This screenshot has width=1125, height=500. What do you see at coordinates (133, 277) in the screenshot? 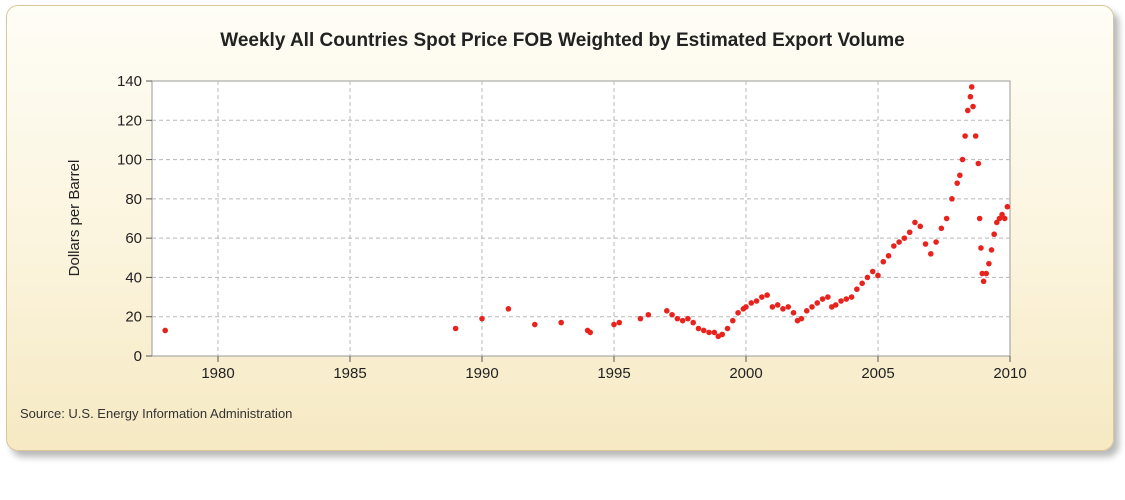
I see `y-tick-label: 40` at bounding box center [133, 277].